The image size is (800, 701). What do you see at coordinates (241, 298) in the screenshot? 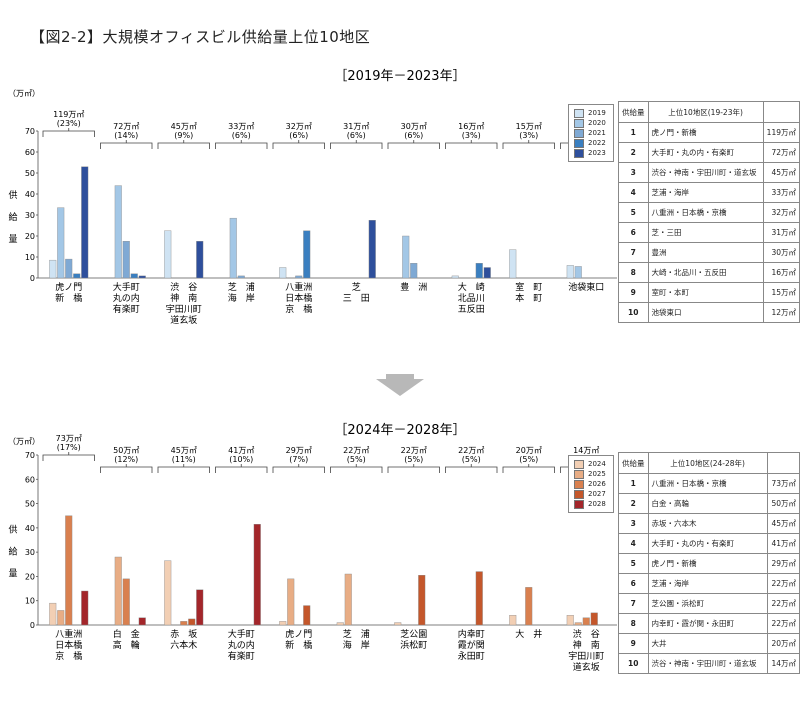
I see `x-category-label: 海 岸` at bounding box center [241, 298].